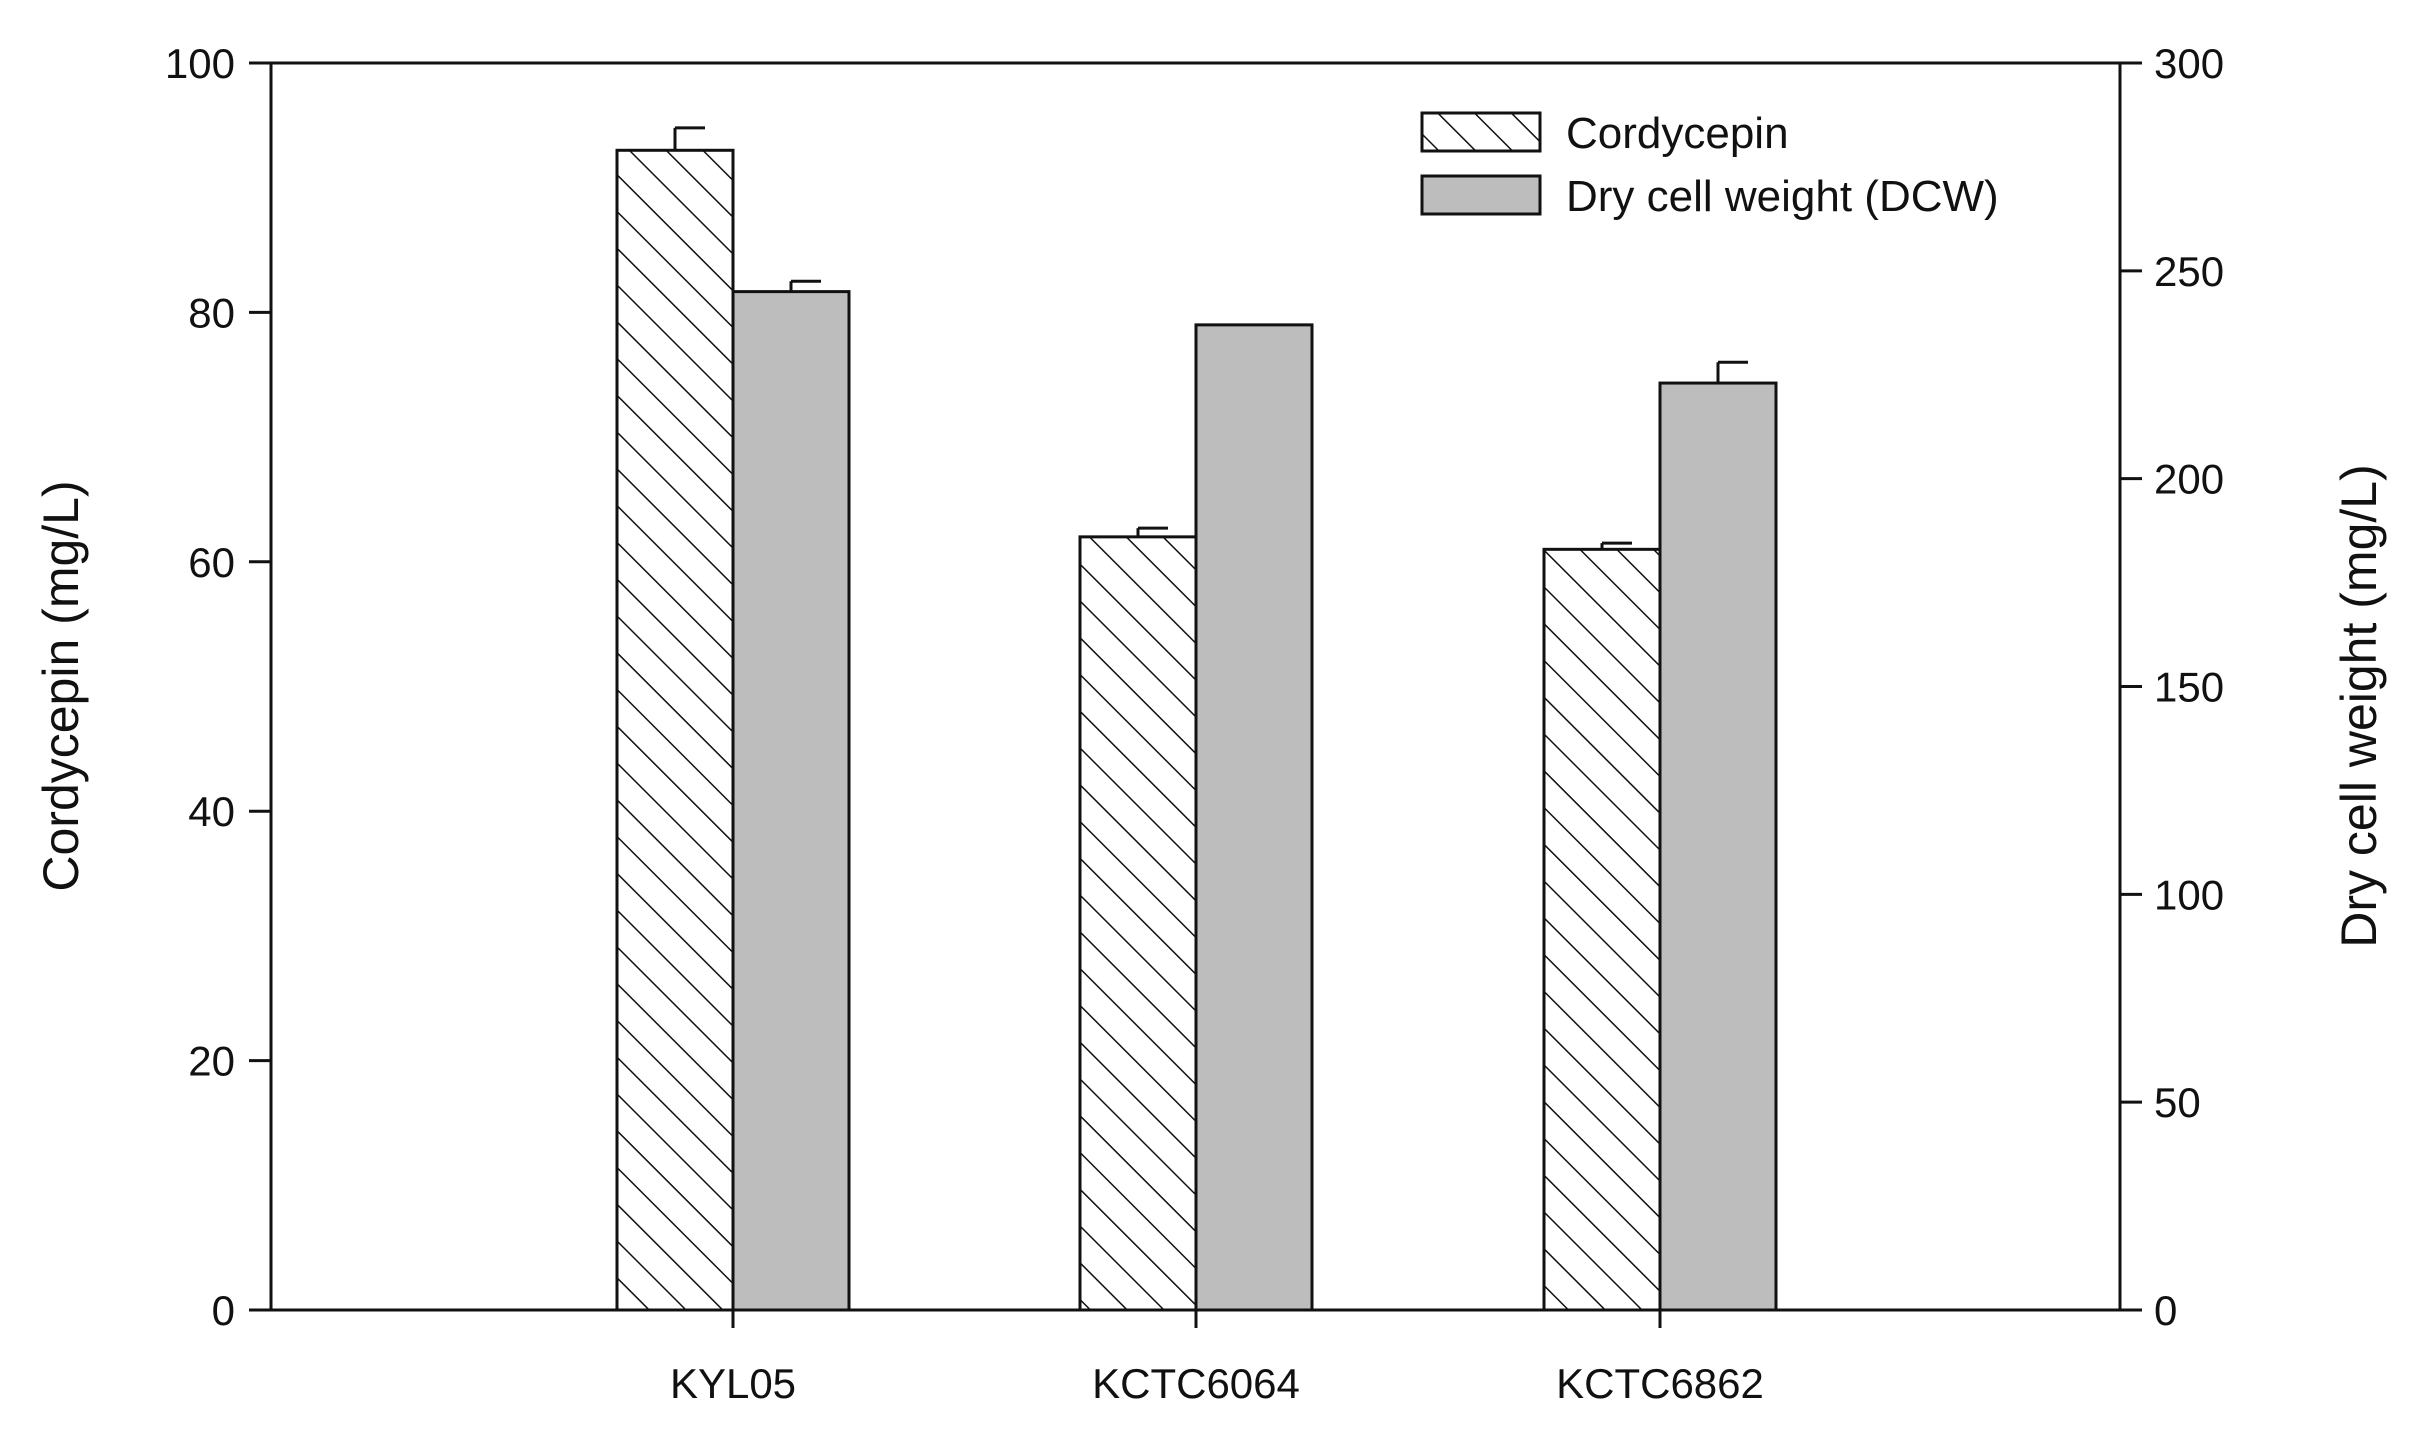 The image size is (2420, 1433). What do you see at coordinates (1718, 846) in the screenshot?
I see `bar-dcw-kctc6862` at bounding box center [1718, 846].